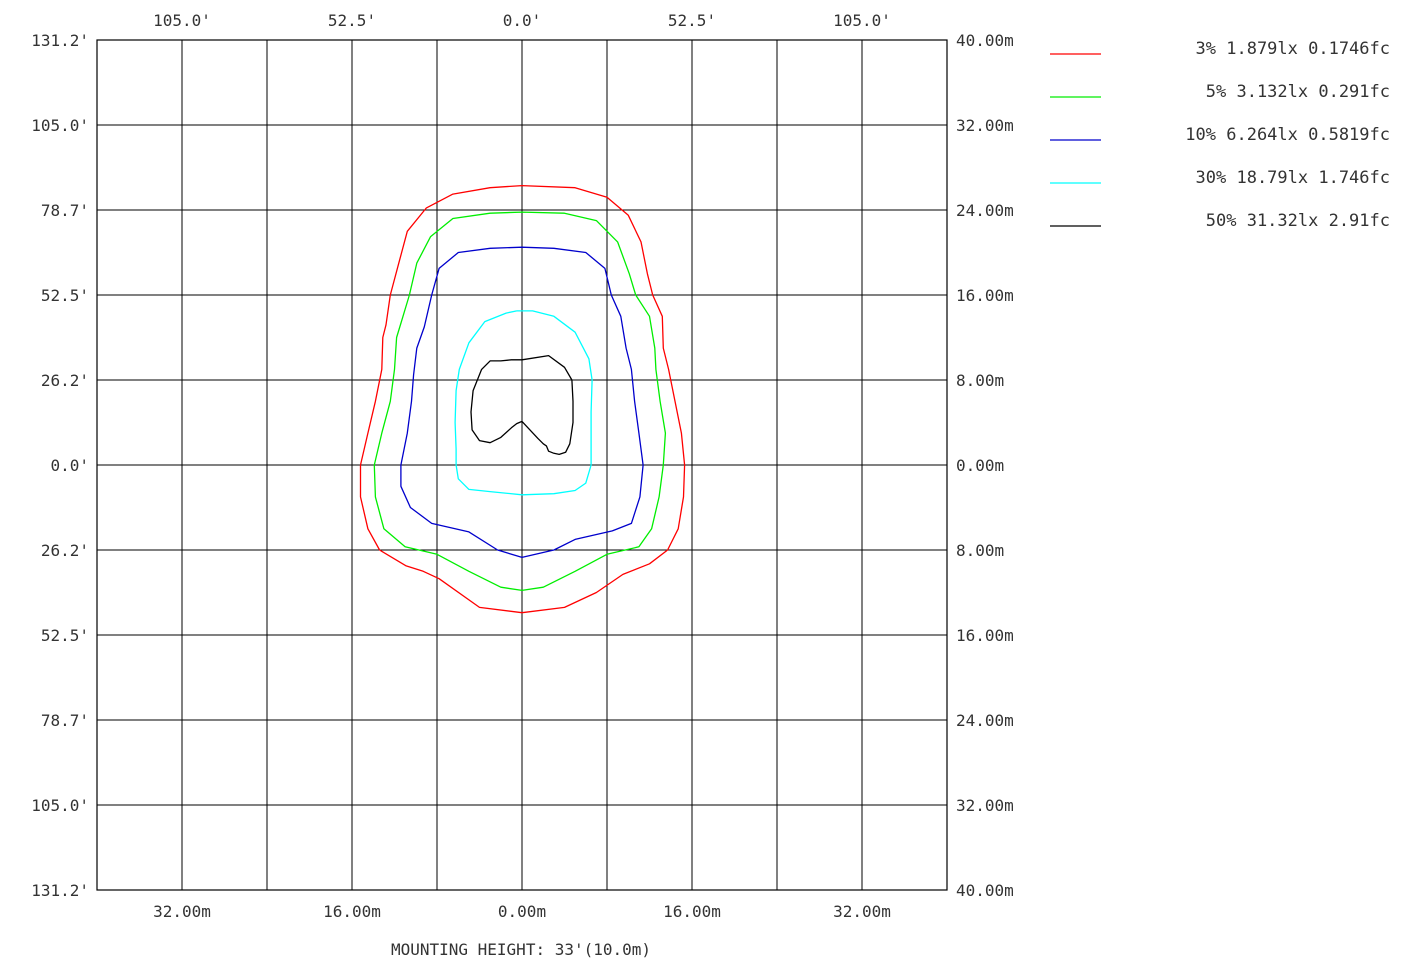 The image size is (1410, 963). Describe the element at coordinates (522, 20) in the screenshot. I see `top-tick-label: 0.0'` at that location.